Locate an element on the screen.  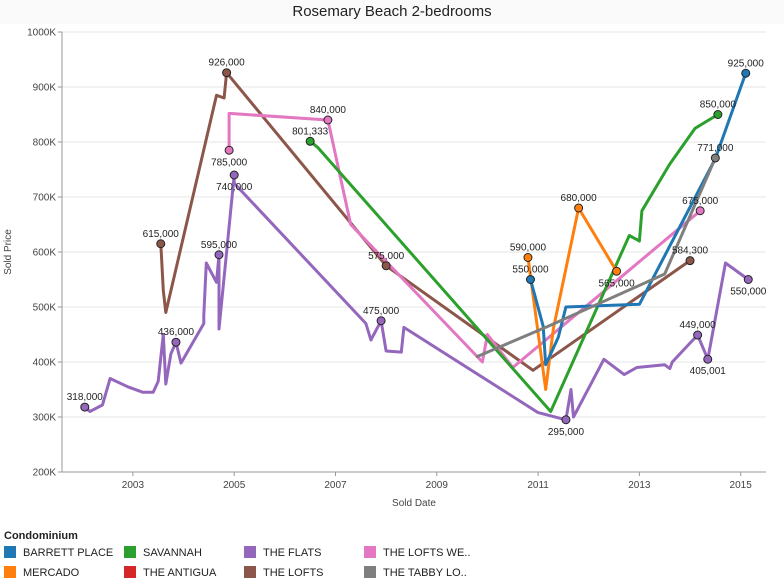
y-tick-label: 800K is located at coordinates (45, 143).